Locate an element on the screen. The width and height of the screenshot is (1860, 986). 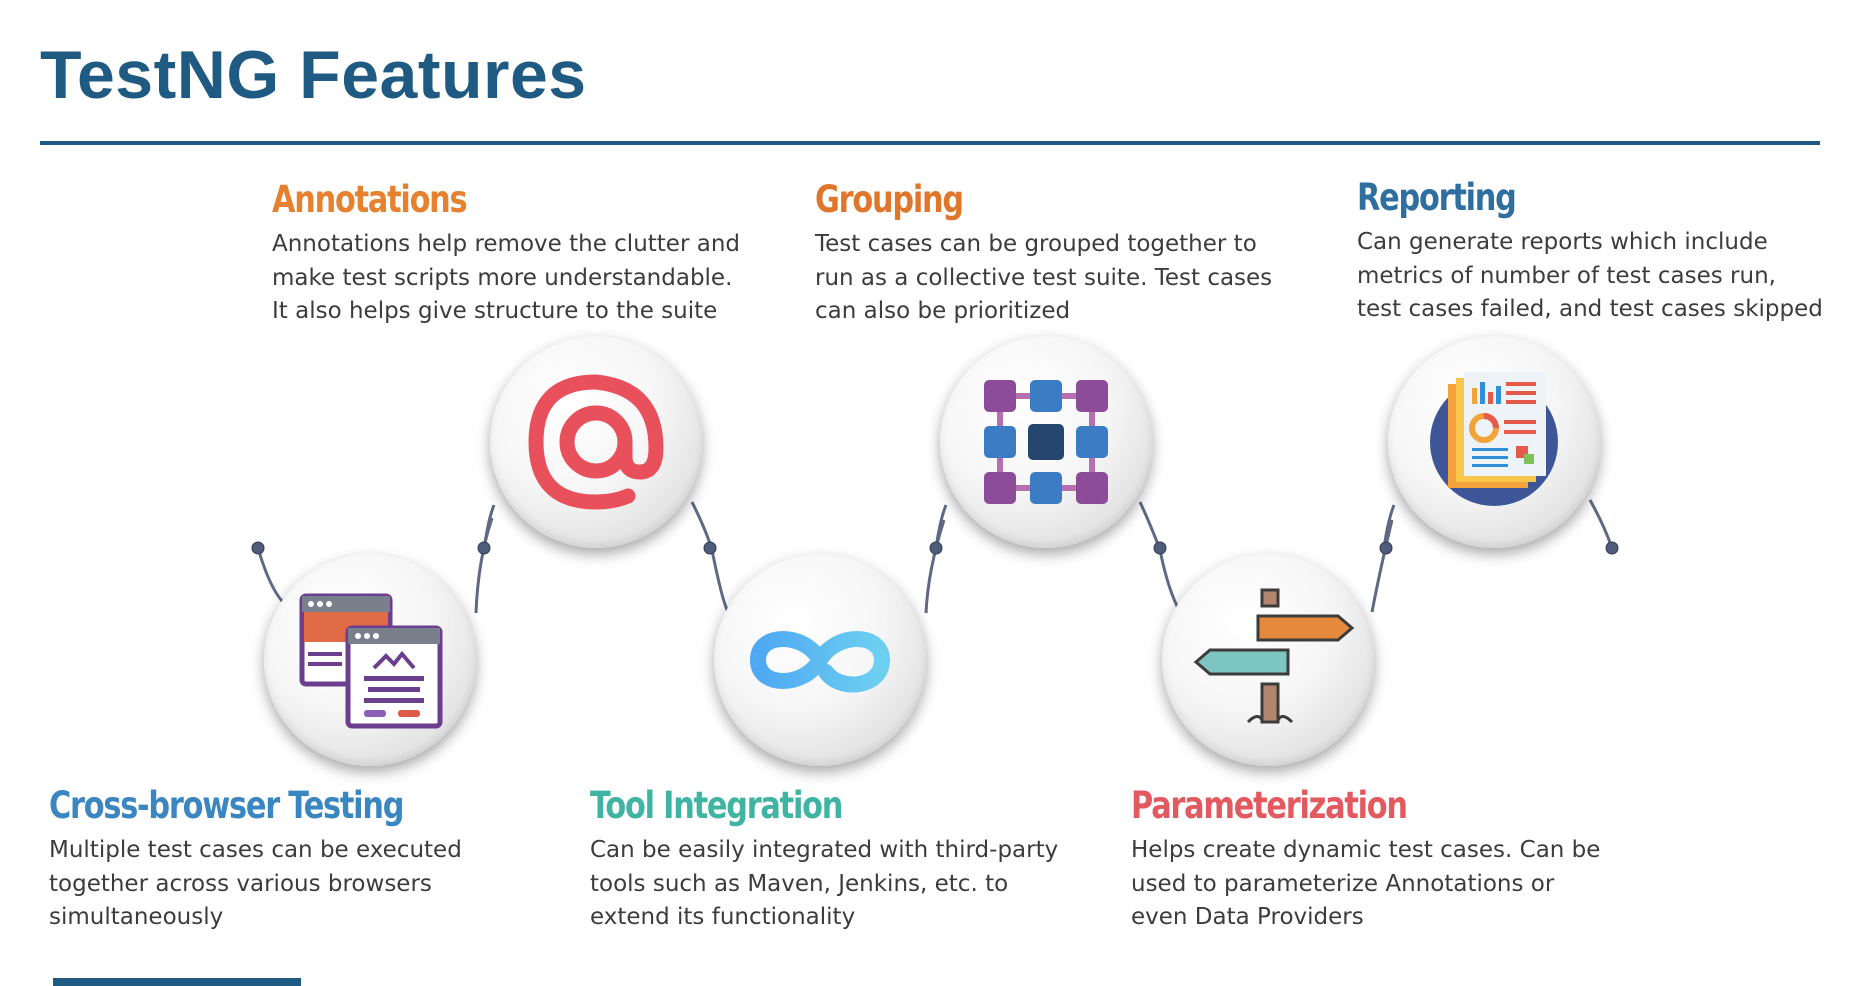
tool-integration-circle is located at coordinates (820, 660).